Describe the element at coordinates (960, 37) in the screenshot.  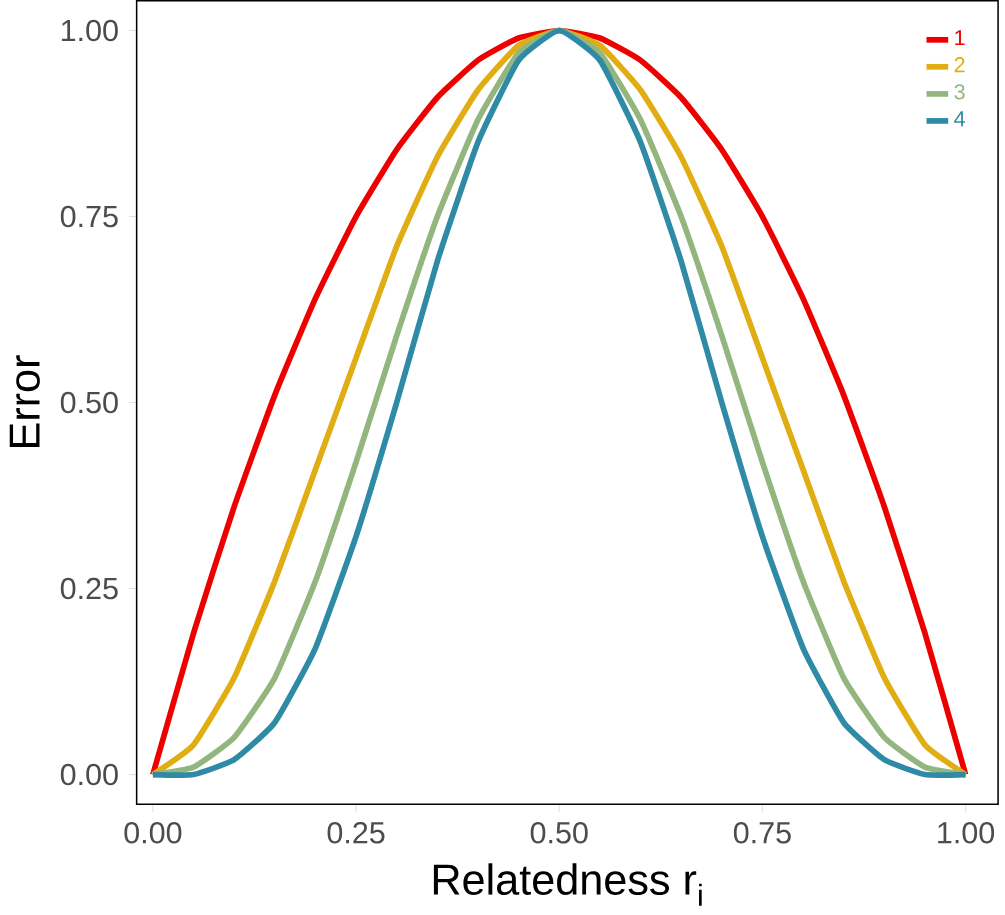
I see `legend-label: 1` at that location.